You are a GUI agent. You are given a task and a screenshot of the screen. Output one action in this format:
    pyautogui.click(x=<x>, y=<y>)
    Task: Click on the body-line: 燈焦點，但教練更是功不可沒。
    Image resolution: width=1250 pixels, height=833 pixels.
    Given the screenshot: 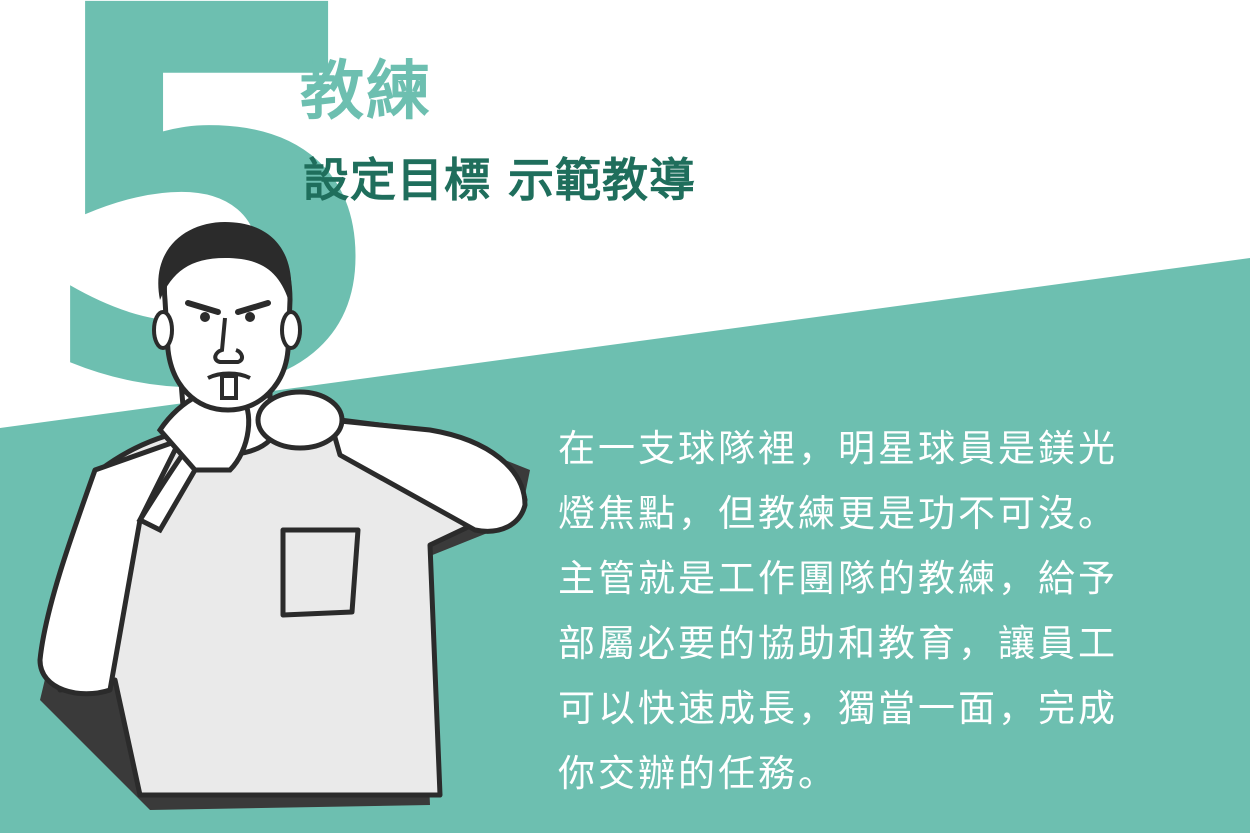 What is the action you would take?
    pyautogui.click(x=838, y=513)
    